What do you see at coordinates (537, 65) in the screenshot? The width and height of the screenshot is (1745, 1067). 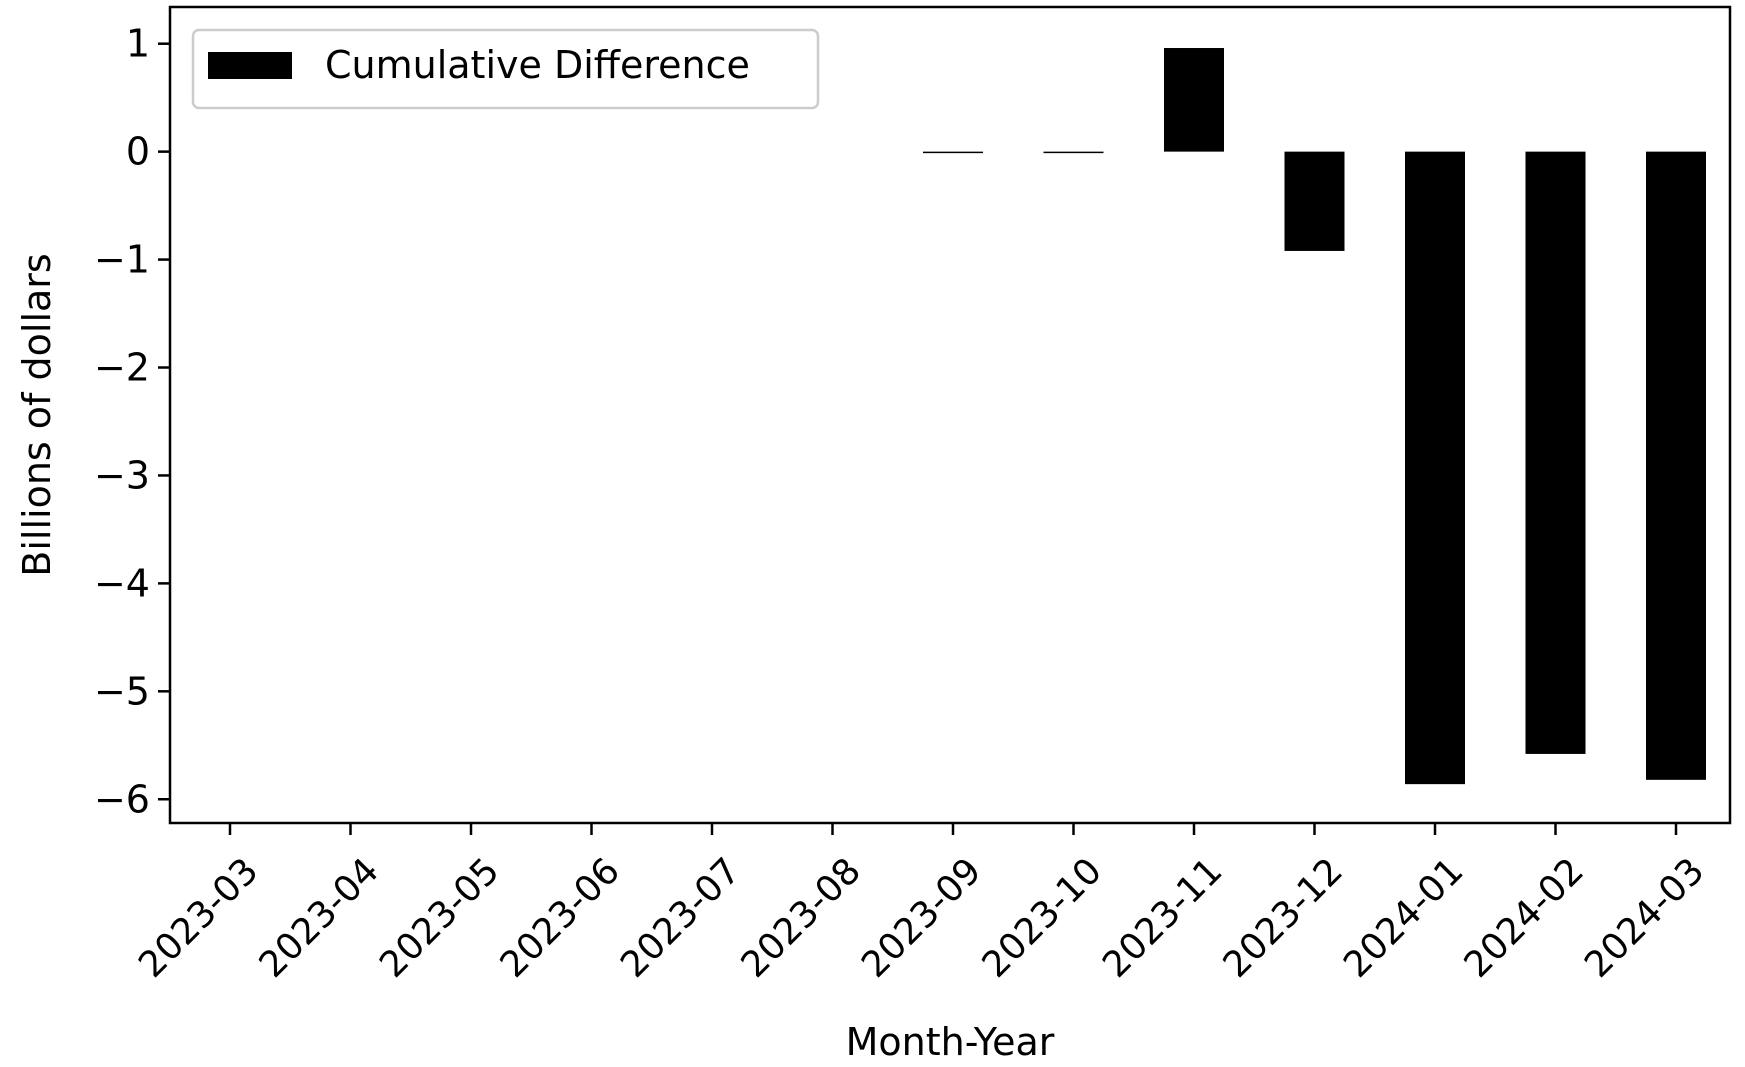 I see `legend-entry-cumulative-difference: Cumulative Difference` at bounding box center [537, 65].